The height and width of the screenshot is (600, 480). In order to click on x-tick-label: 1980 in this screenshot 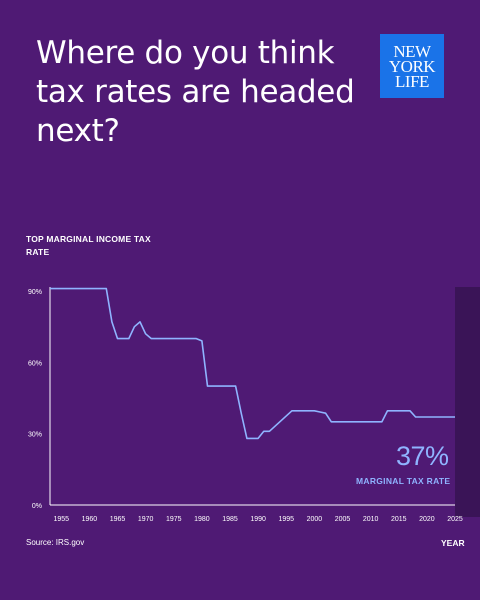, I will do `click(202, 519)`.